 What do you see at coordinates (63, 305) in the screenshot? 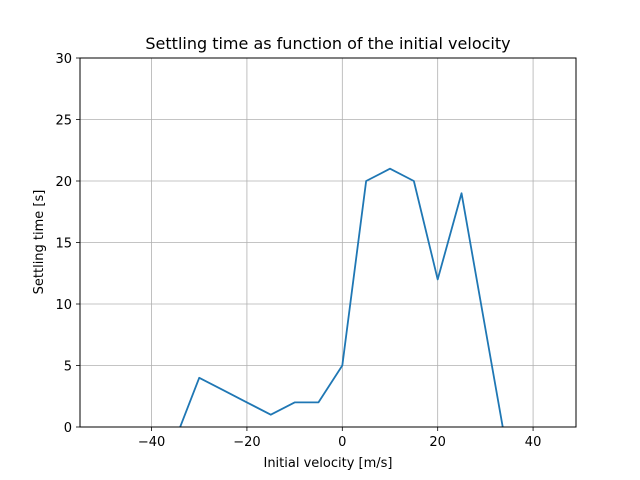
I see `y-tick-label: 10` at bounding box center [63, 305].